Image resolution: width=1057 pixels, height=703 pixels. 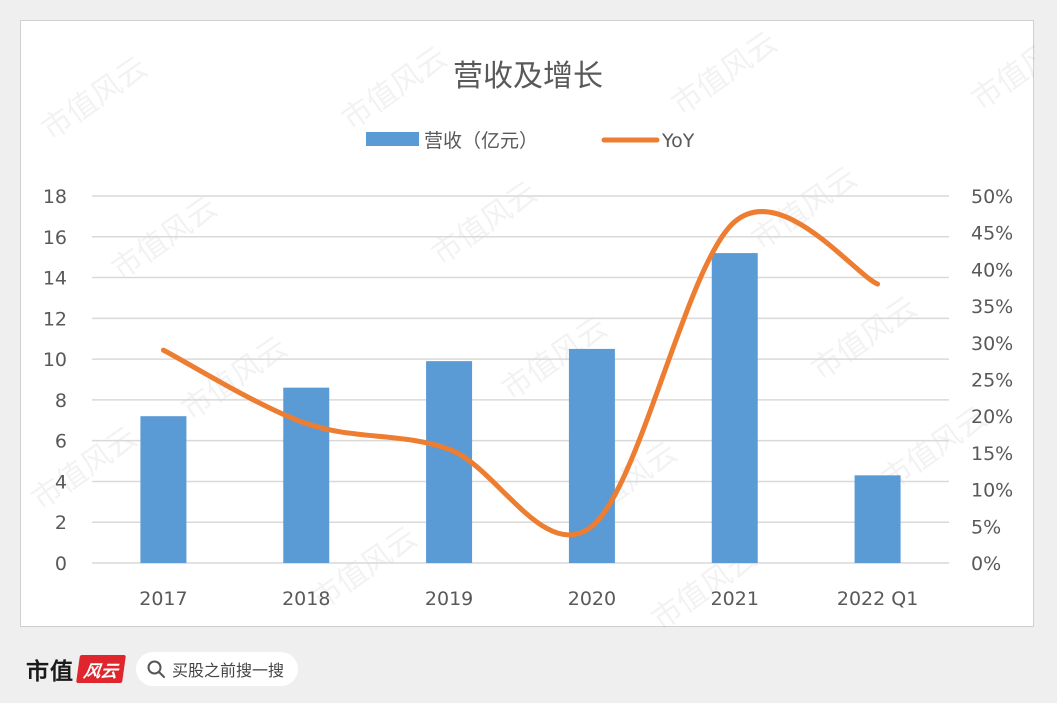 I want to click on right-axis-tick-label: 40%, so click(x=992, y=270).